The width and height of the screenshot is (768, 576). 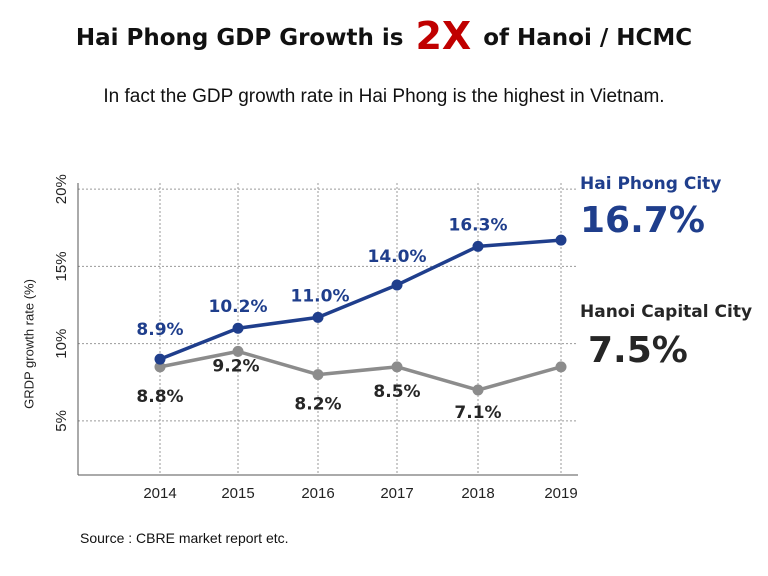 What do you see at coordinates (237, 493) in the screenshot?
I see `x-tick-label: 2015` at bounding box center [237, 493].